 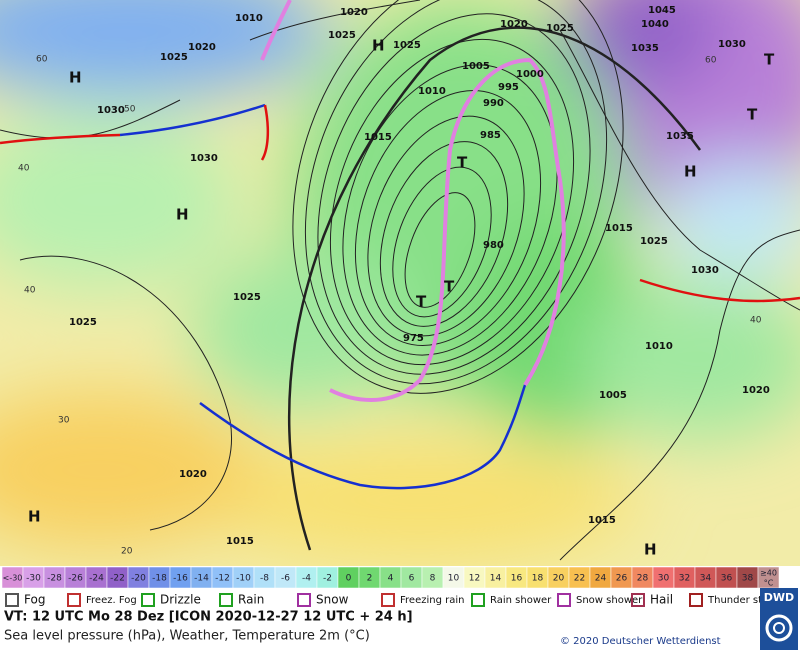 I want to click on colorbar-label: <-30, so click(x=13, y=578).